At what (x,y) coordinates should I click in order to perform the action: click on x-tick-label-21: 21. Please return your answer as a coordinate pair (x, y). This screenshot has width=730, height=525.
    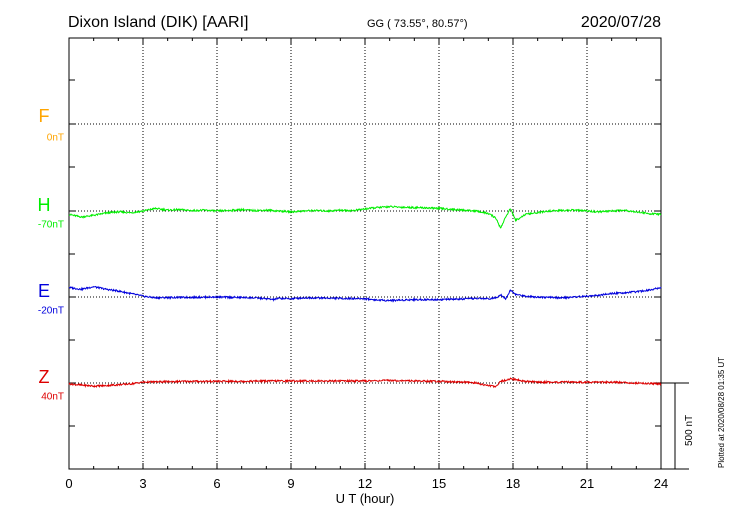
    Looking at the image, I should click on (587, 483).